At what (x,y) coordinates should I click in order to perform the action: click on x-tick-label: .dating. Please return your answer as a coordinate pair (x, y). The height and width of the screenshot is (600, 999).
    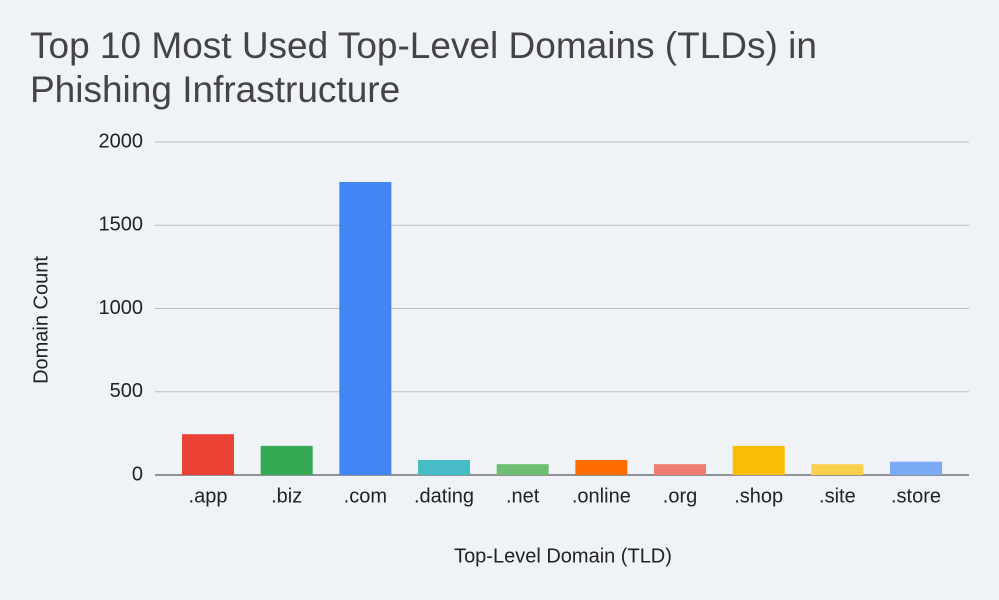
    Looking at the image, I should click on (444, 496).